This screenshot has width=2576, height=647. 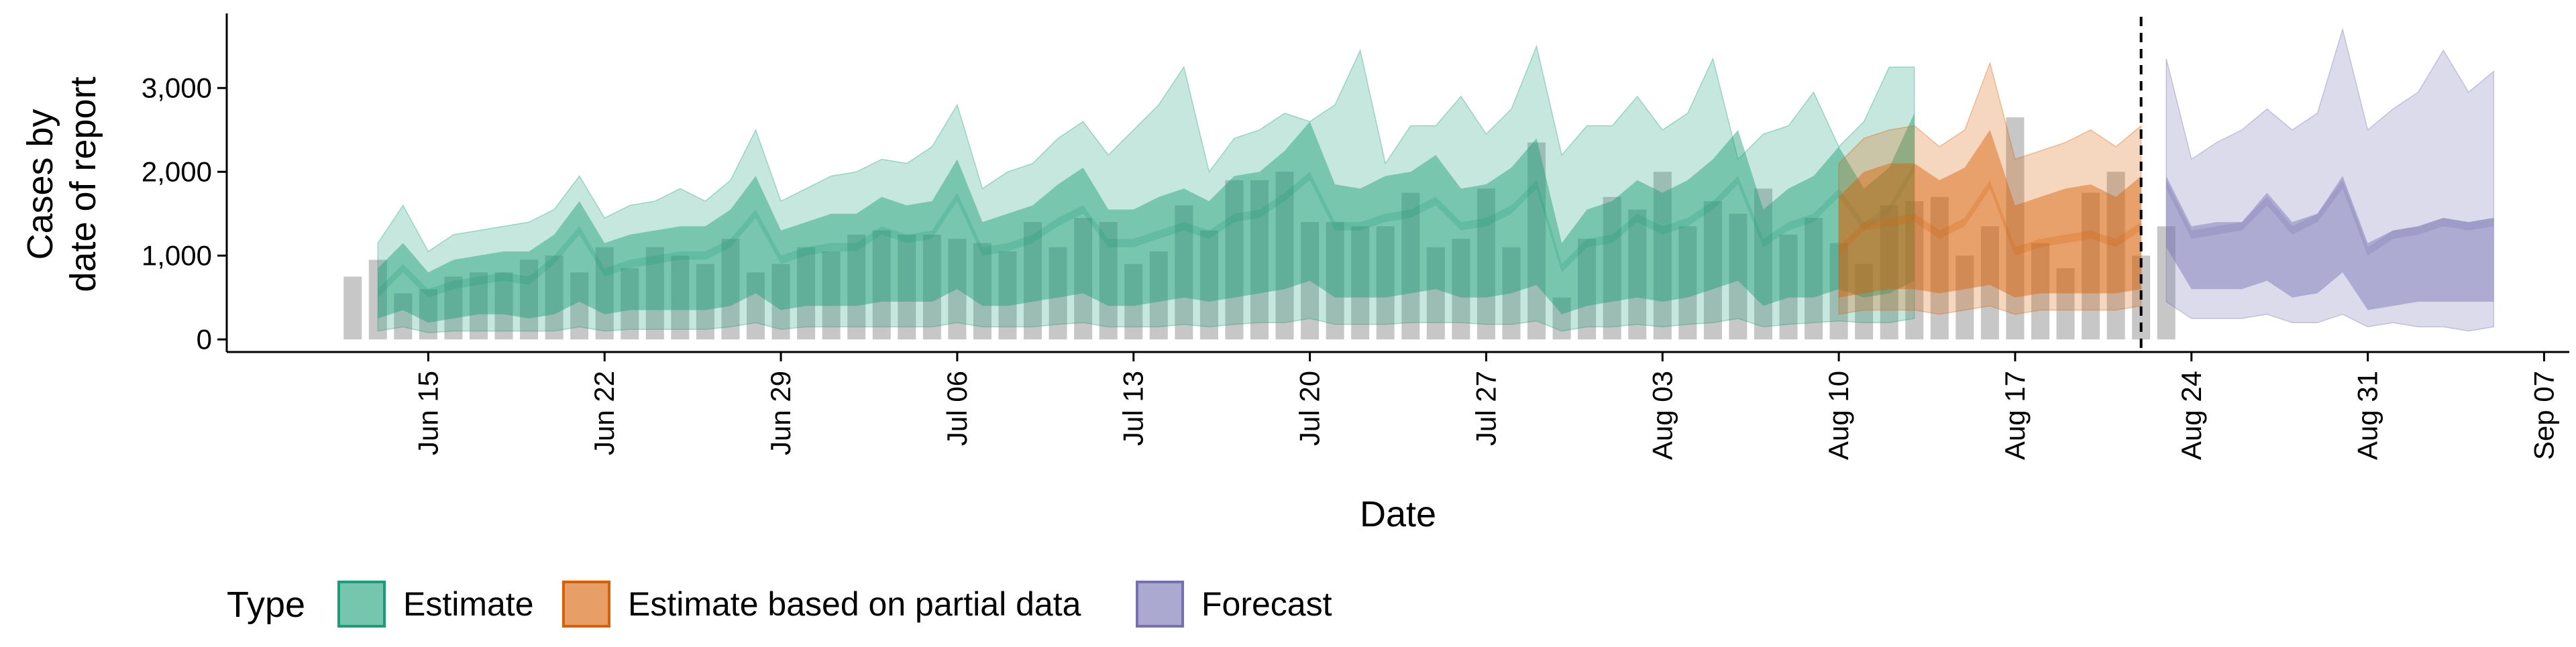 What do you see at coordinates (468, 604) in the screenshot?
I see `legend-label: Estimate` at bounding box center [468, 604].